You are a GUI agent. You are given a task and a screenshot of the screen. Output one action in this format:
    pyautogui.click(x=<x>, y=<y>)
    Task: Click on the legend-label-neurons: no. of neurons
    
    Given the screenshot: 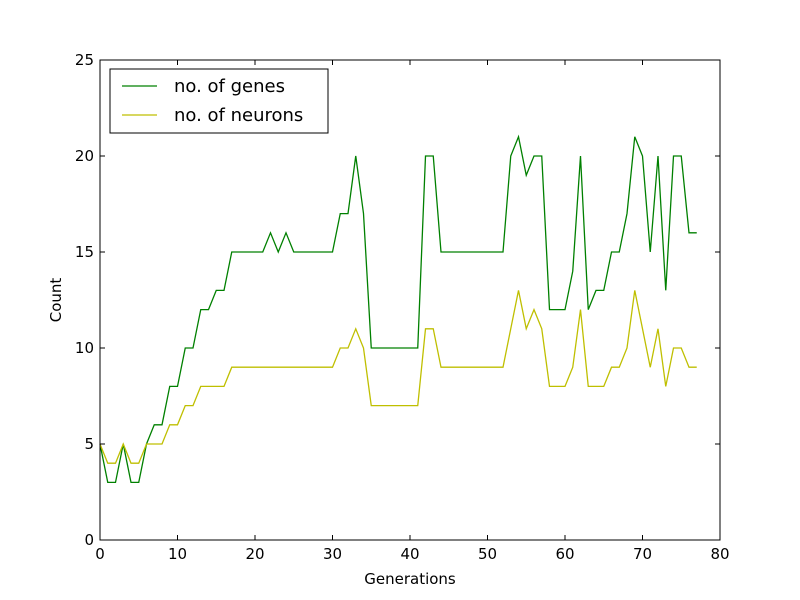 What is the action you would take?
    pyautogui.click(x=238, y=115)
    